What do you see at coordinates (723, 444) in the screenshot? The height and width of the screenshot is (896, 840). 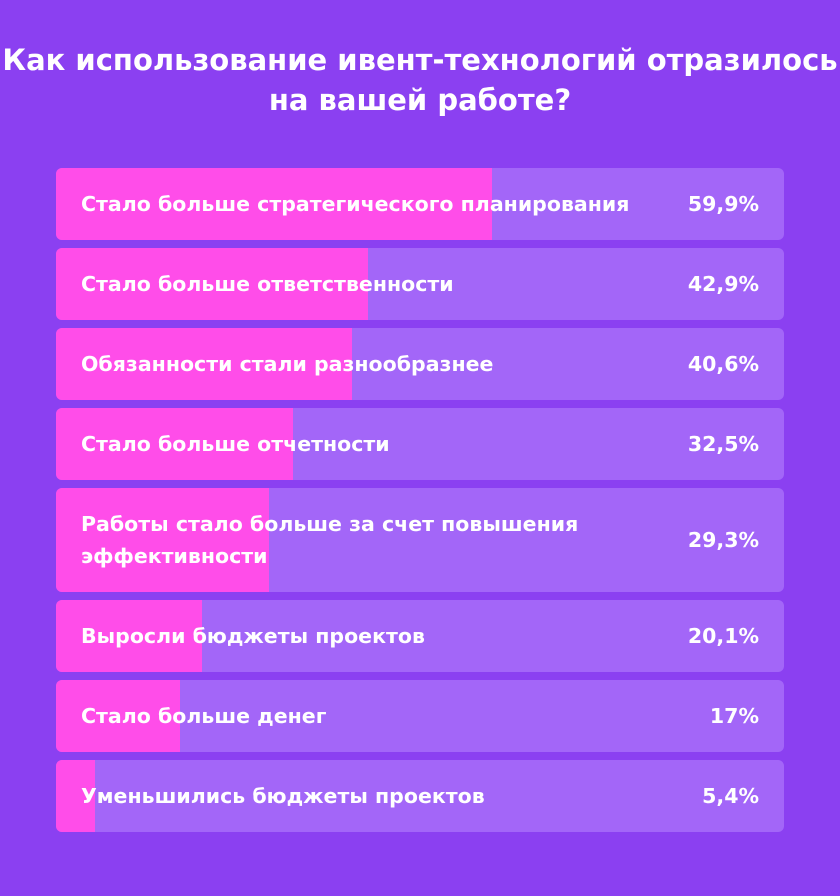 I see `bar-value-label: 32,5%` at bounding box center [723, 444].